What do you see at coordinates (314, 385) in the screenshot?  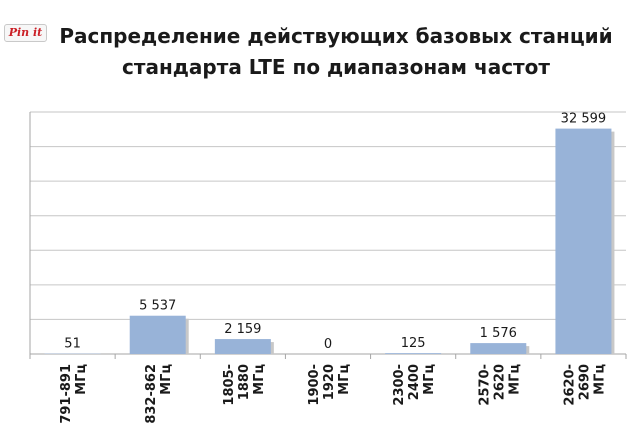 I see `x-tick-label: 1900-` at bounding box center [314, 385].